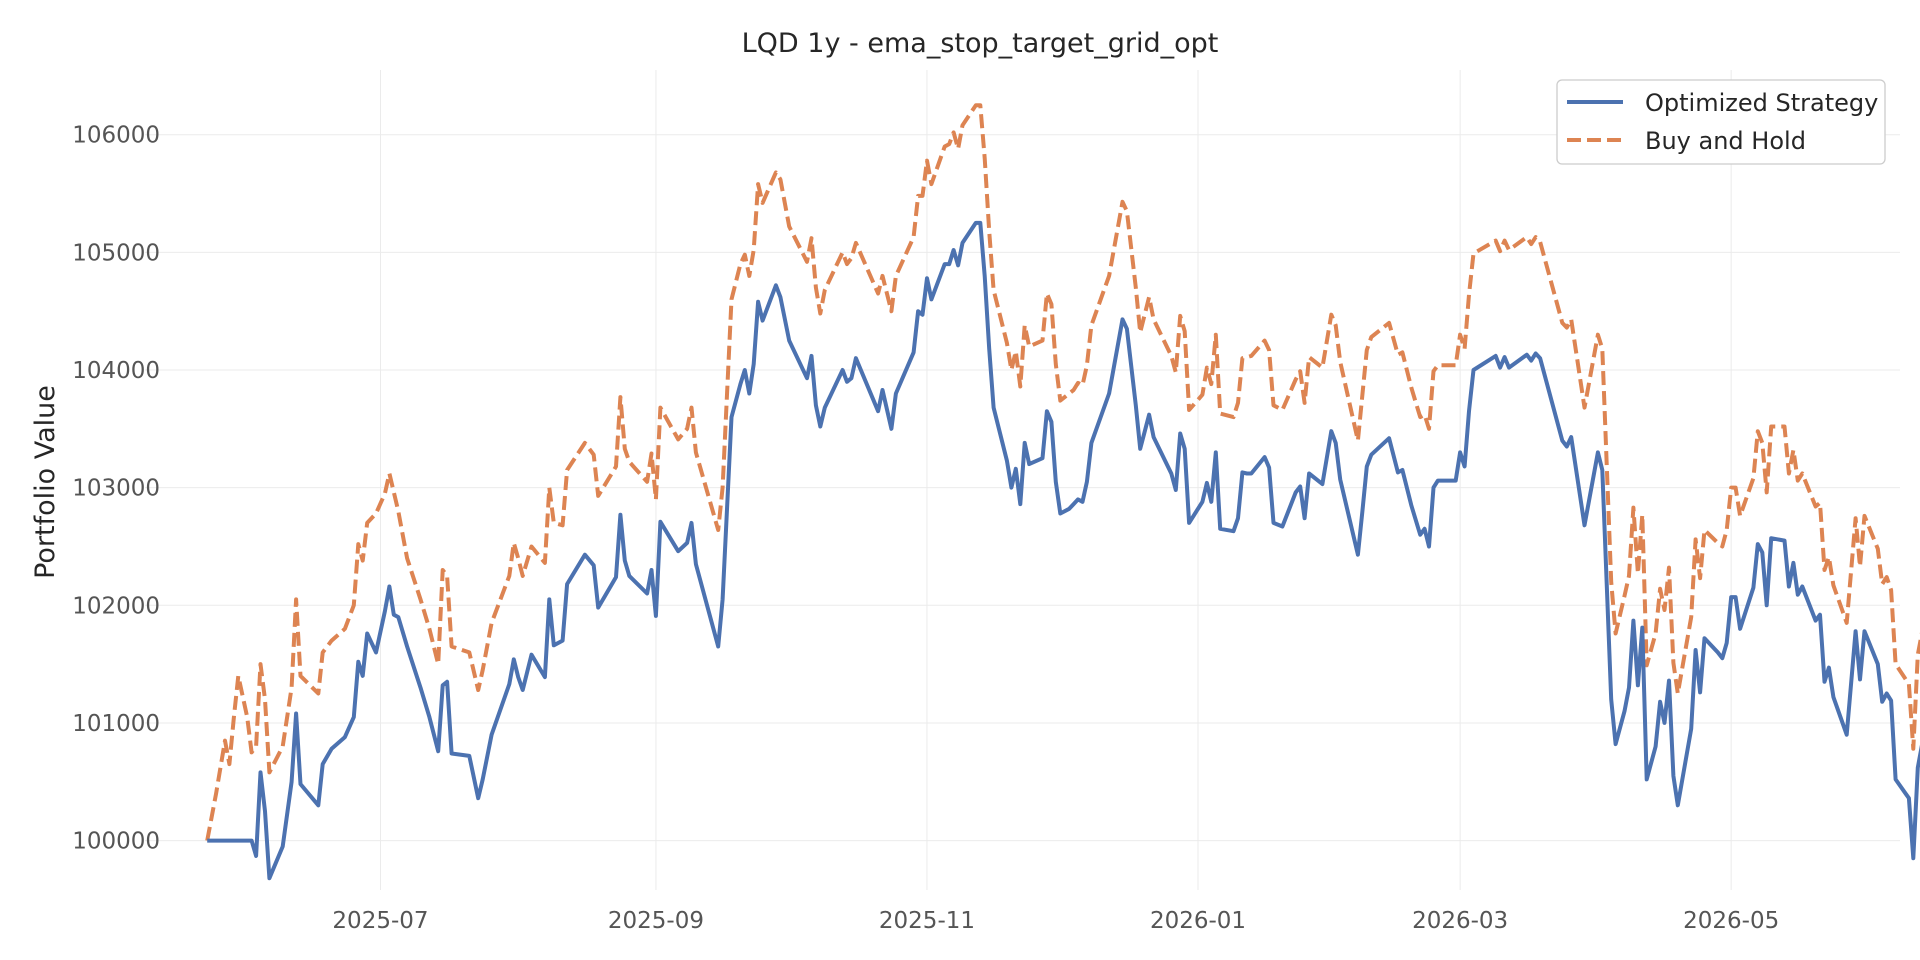  Describe the element at coordinates (1198, 921) in the screenshot. I see `x-tick-label: 2026-01` at that location.